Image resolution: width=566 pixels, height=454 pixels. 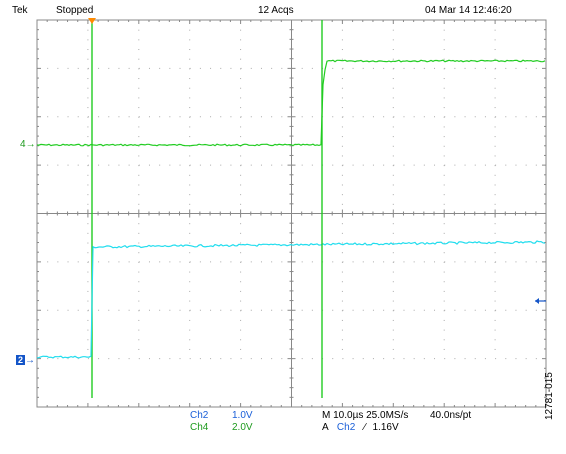 What do you see at coordinates (242, 427) in the screenshot?
I see `ch4-scale: 2.0V` at bounding box center [242, 427].